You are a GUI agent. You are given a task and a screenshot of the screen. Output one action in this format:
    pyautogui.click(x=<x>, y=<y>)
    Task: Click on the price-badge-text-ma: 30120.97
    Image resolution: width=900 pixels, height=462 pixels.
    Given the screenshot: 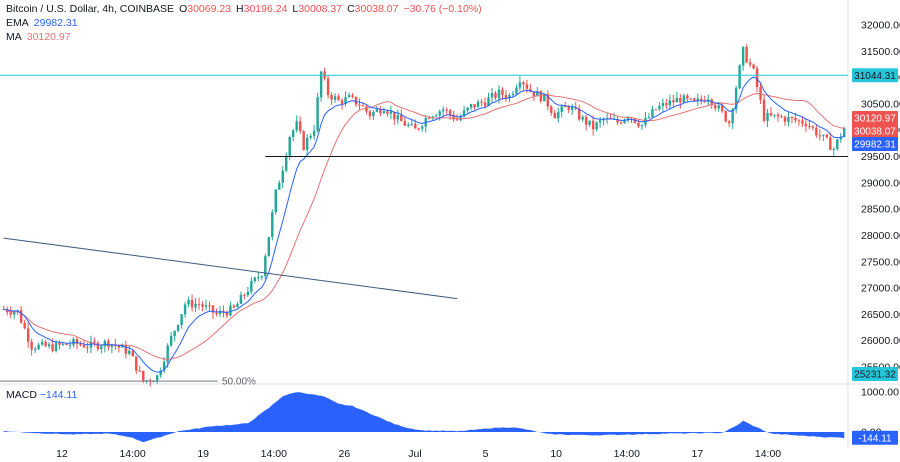 What is the action you would take?
    pyautogui.click(x=875, y=118)
    